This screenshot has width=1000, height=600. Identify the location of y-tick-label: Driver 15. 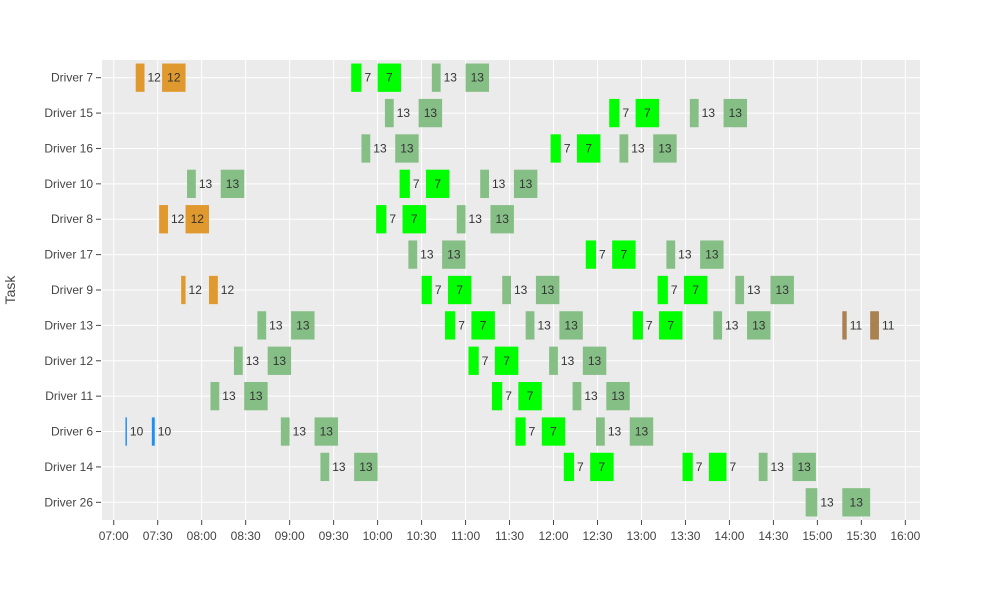
(68, 113).